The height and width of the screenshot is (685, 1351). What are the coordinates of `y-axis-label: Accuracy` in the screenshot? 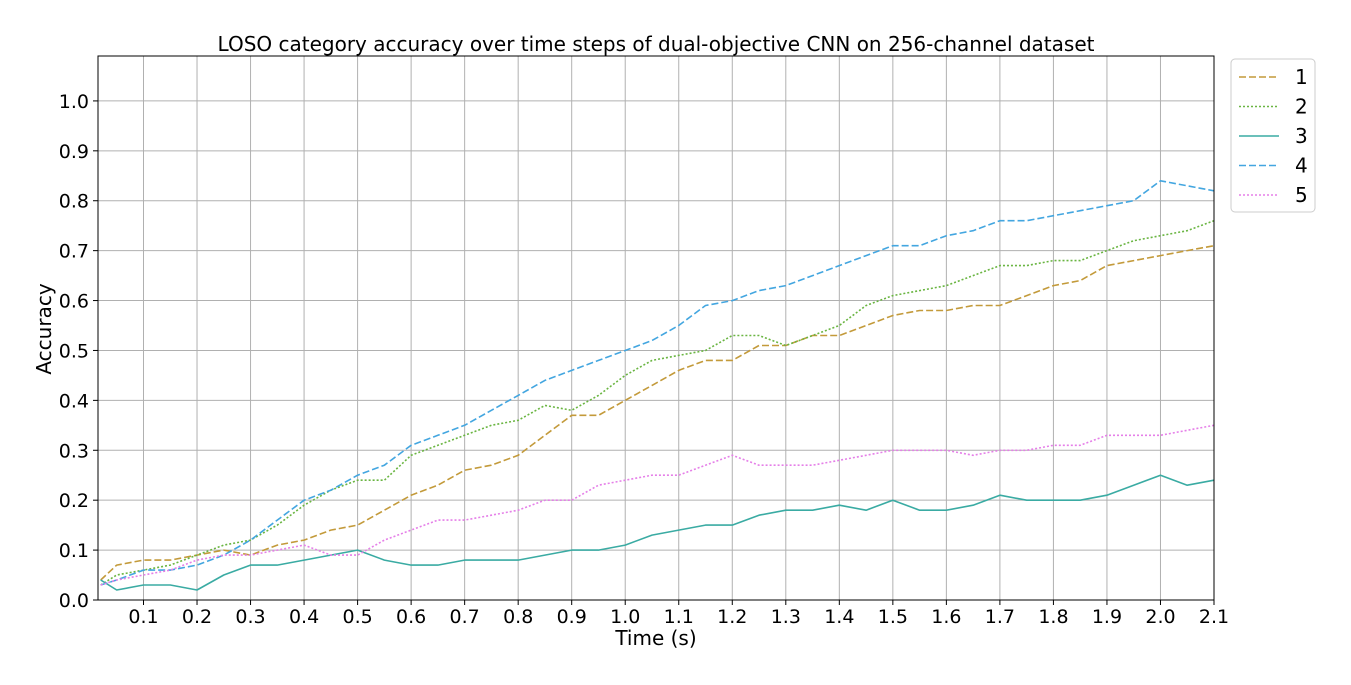 It's located at (44, 328).